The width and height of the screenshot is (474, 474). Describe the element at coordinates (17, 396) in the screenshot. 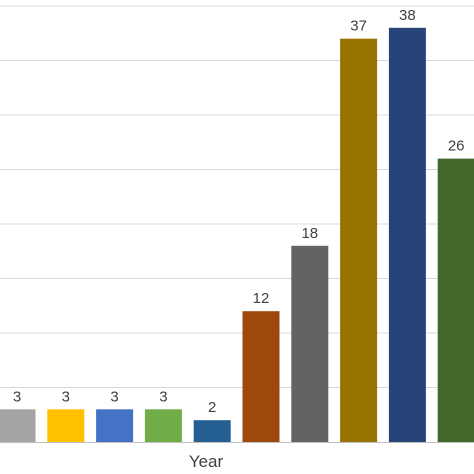

I see `data-label-1: 3` at that location.